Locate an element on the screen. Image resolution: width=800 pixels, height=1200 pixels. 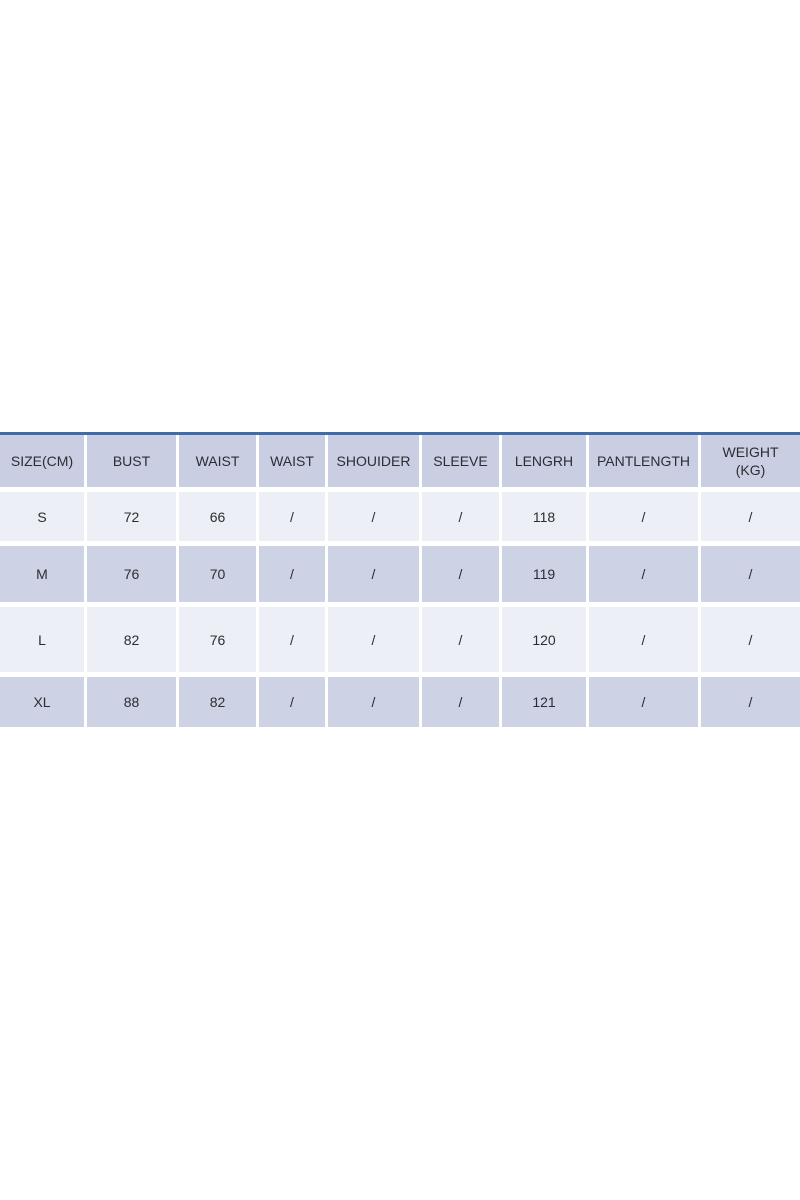
table-cell: 66 is located at coordinates (217, 516).